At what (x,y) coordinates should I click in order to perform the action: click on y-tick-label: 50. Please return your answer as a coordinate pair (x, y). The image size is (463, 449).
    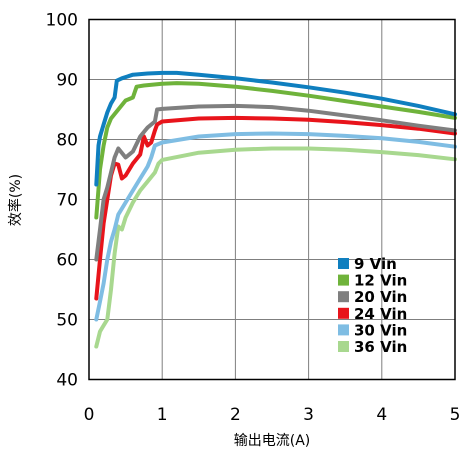
    Looking at the image, I should click on (67, 321).